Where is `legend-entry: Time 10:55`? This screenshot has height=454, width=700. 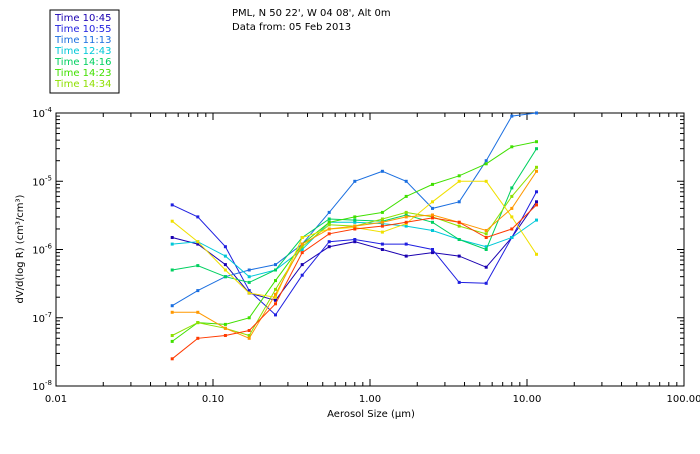 legend-entry: Time 10:55 is located at coordinates (82, 29).